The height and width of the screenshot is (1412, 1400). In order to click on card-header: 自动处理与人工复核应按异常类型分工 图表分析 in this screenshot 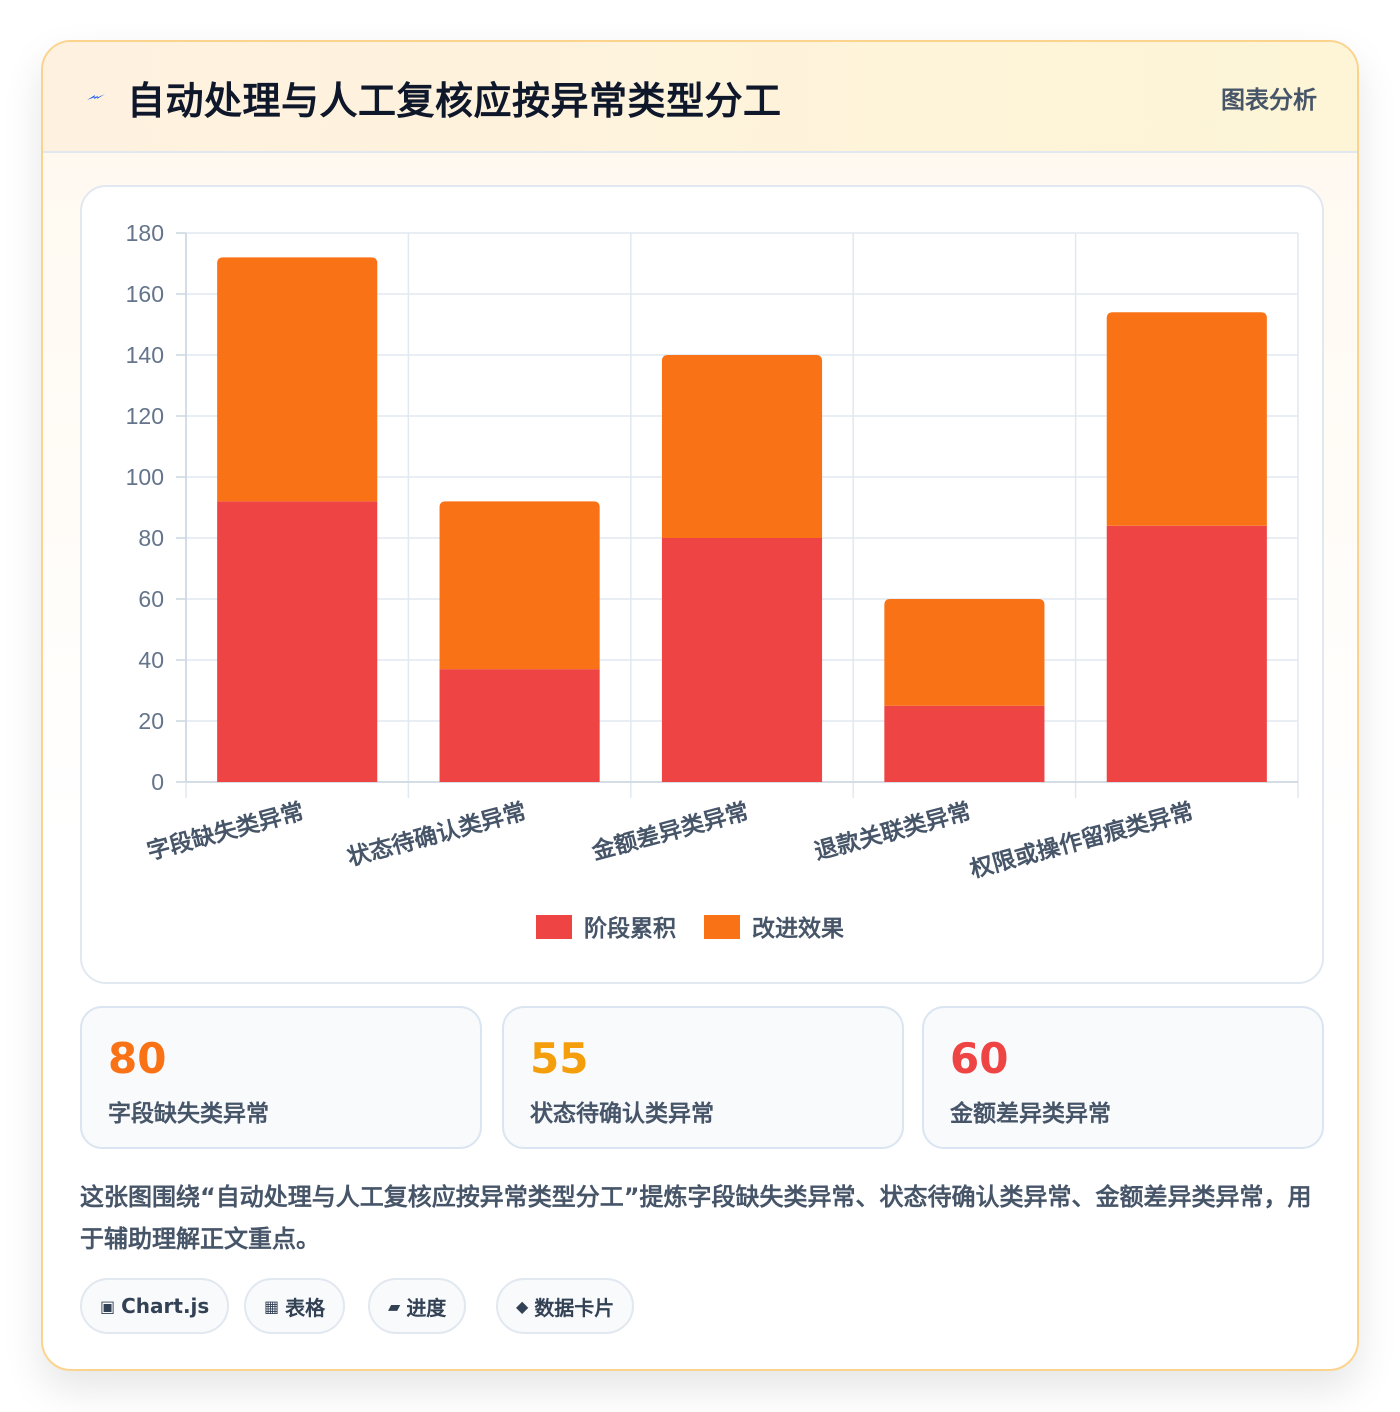, I will do `click(700, 97)`.